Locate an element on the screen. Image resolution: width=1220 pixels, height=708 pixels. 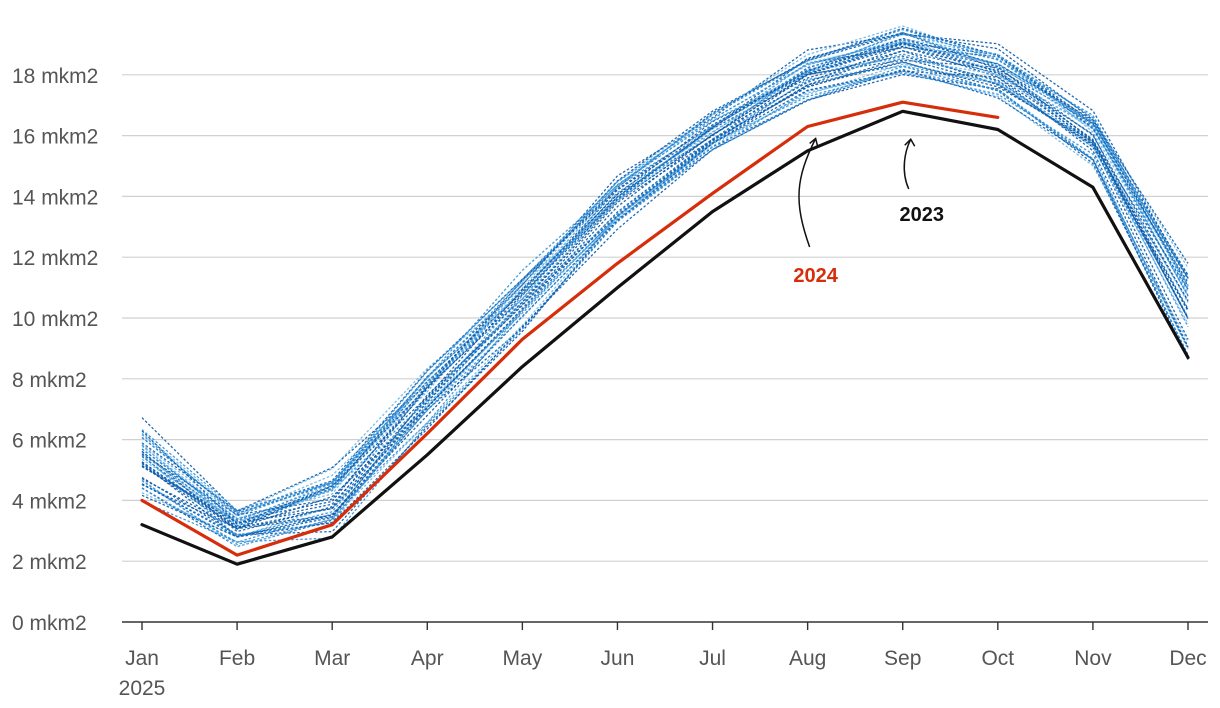
annotation-arrow-2023 is located at coordinates (907, 164).